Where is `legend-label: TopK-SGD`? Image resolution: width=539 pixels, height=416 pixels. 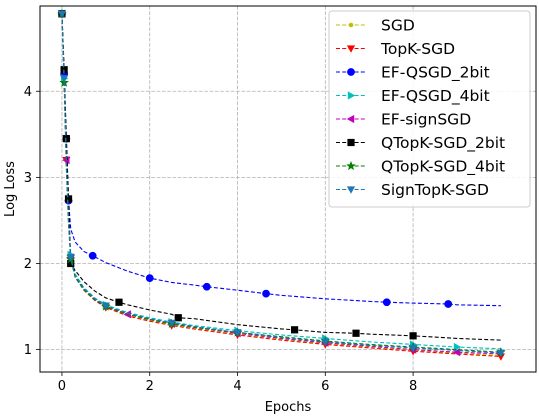
legend-label: TopK-SGD is located at coordinates (417, 49).